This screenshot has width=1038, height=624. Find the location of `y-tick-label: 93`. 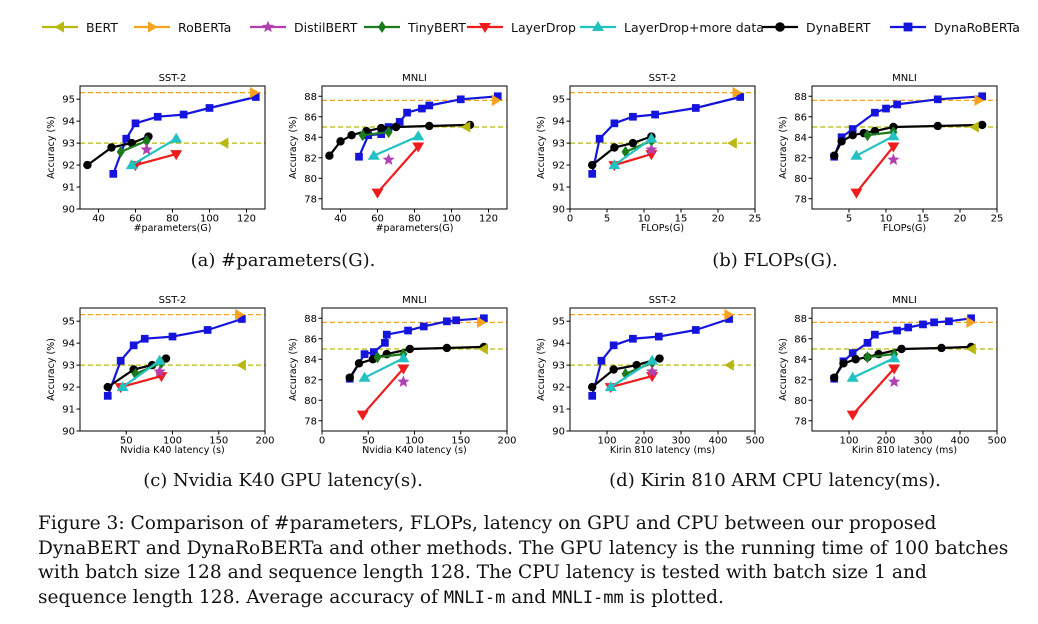

y-tick-label: 93 is located at coordinates (68, 366).